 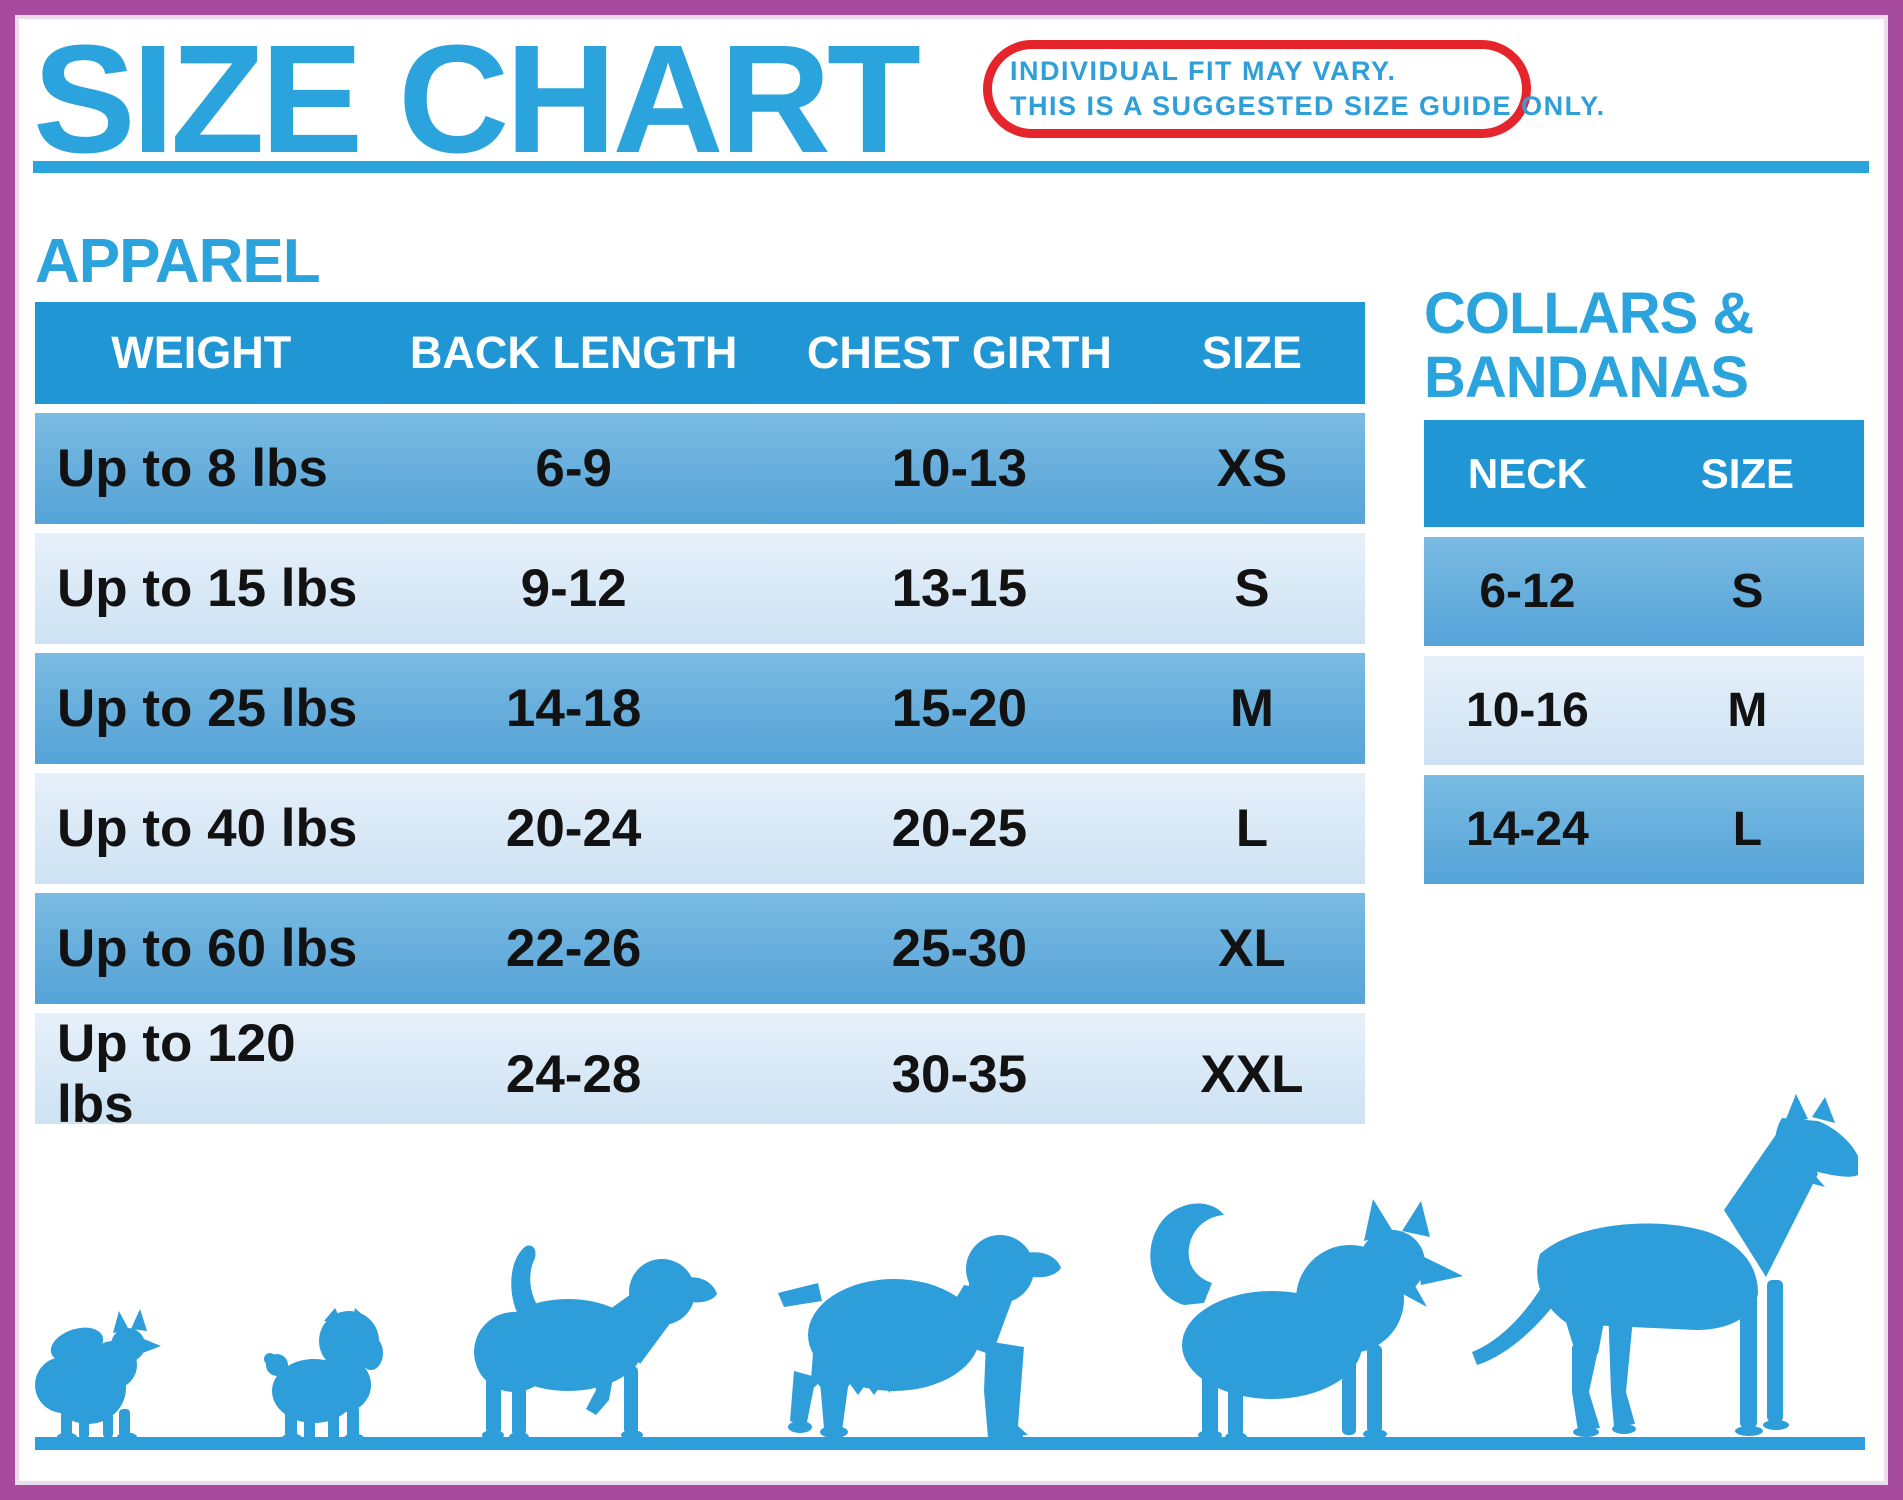 What do you see at coordinates (1252, 948) in the screenshot?
I see `cell-size: XL` at bounding box center [1252, 948].